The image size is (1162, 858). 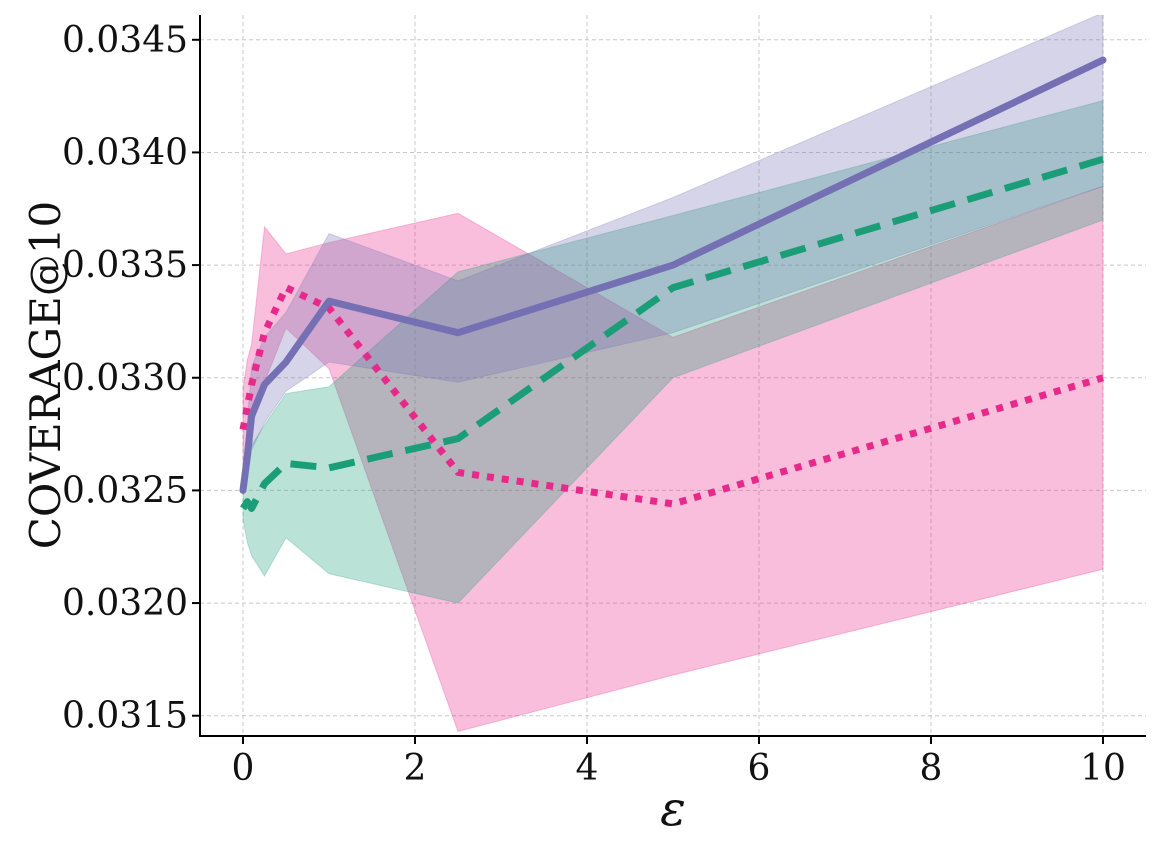 What do you see at coordinates (125, 265) in the screenshot?
I see `y-tick-label: 0.0335` at bounding box center [125, 265].